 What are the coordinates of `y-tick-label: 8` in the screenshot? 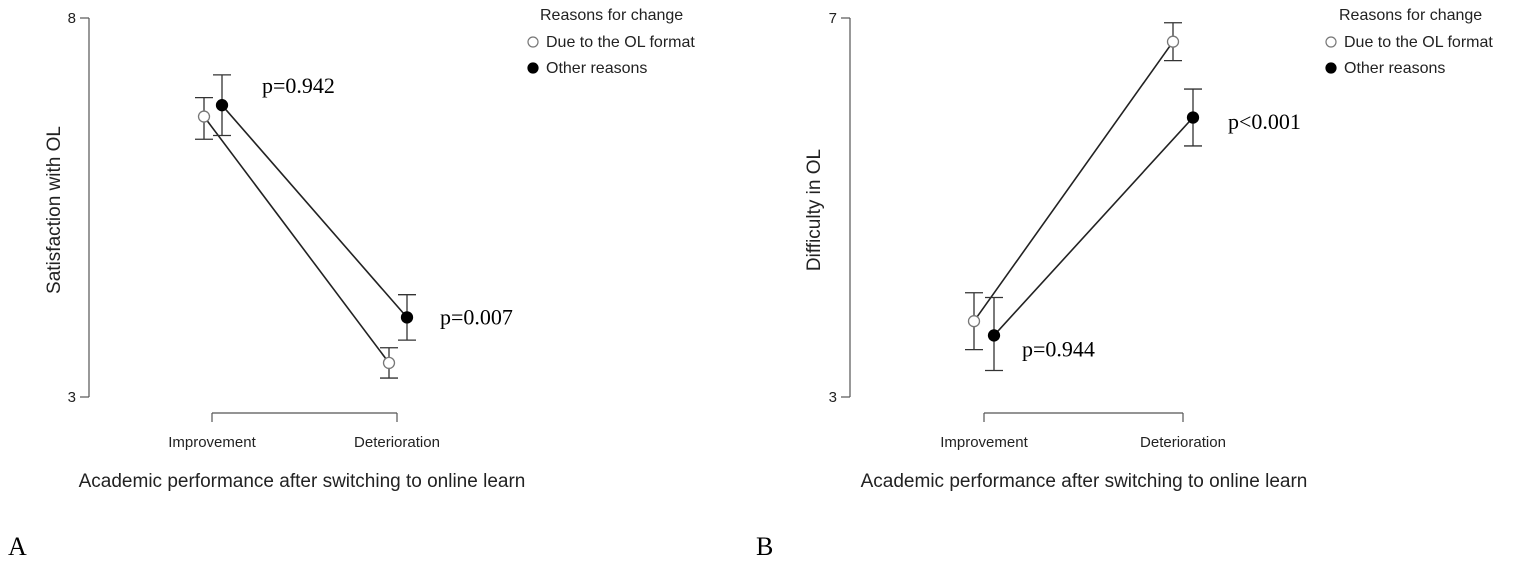 It's located at (72, 18).